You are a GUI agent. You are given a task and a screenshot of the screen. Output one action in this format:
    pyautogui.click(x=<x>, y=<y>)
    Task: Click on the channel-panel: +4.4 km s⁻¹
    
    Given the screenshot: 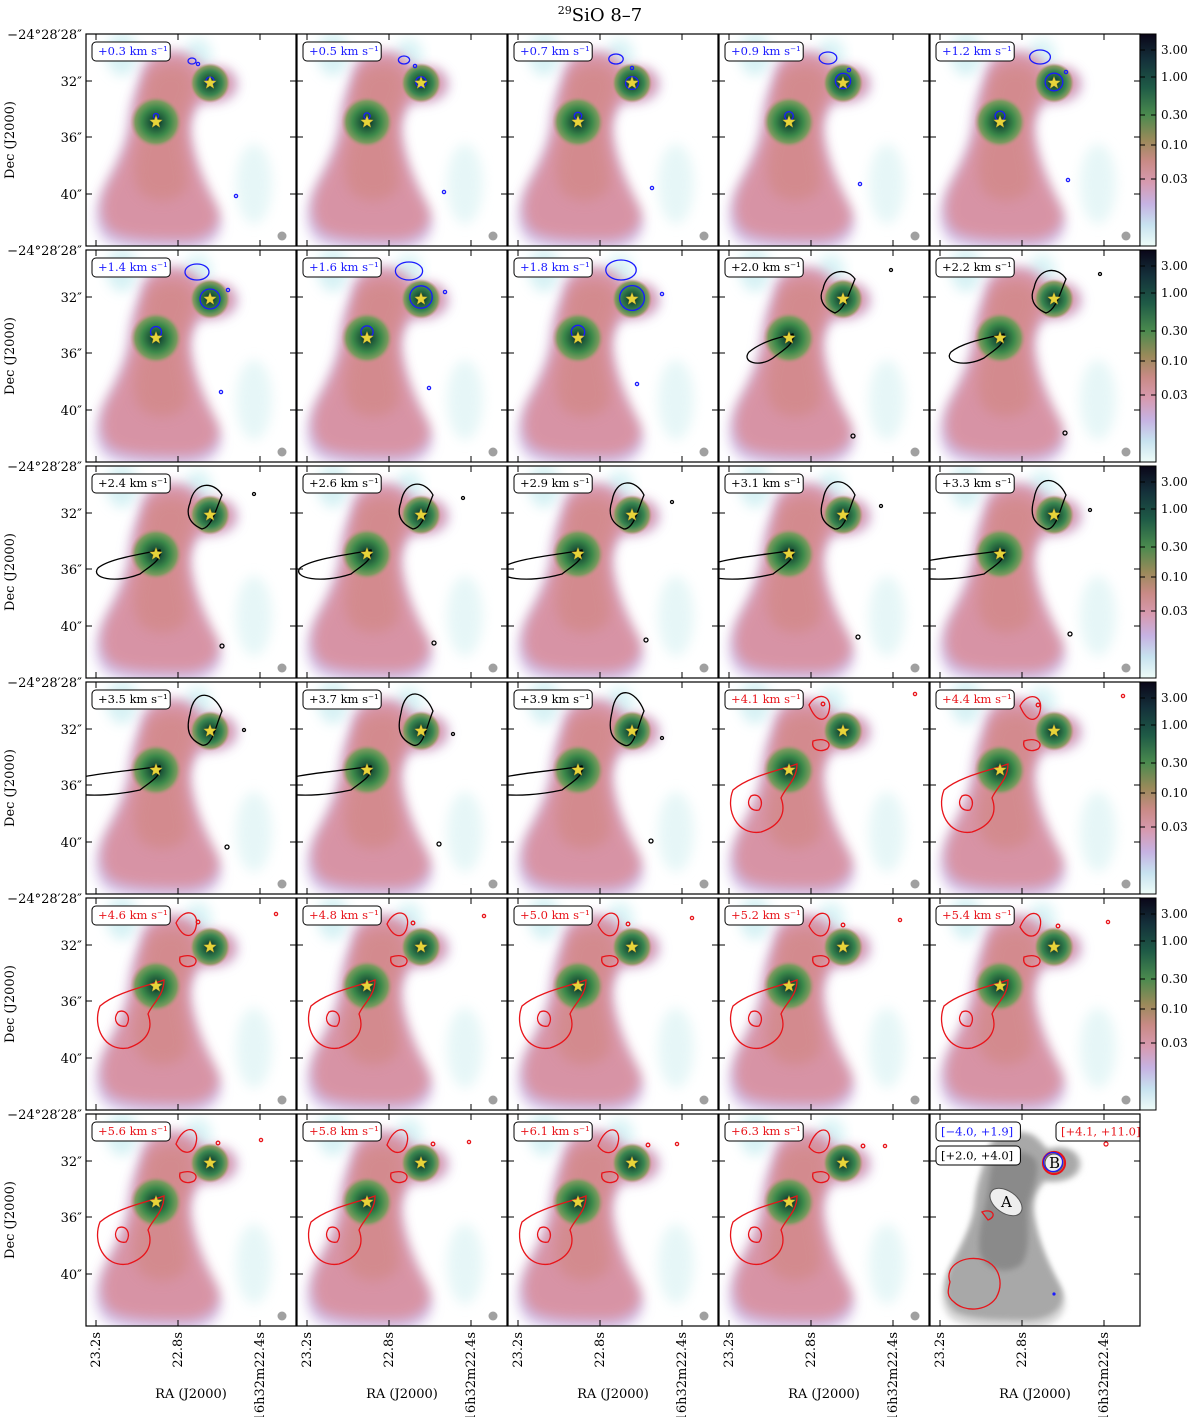 What is the action you would take?
    pyautogui.click(x=1035, y=788)
    